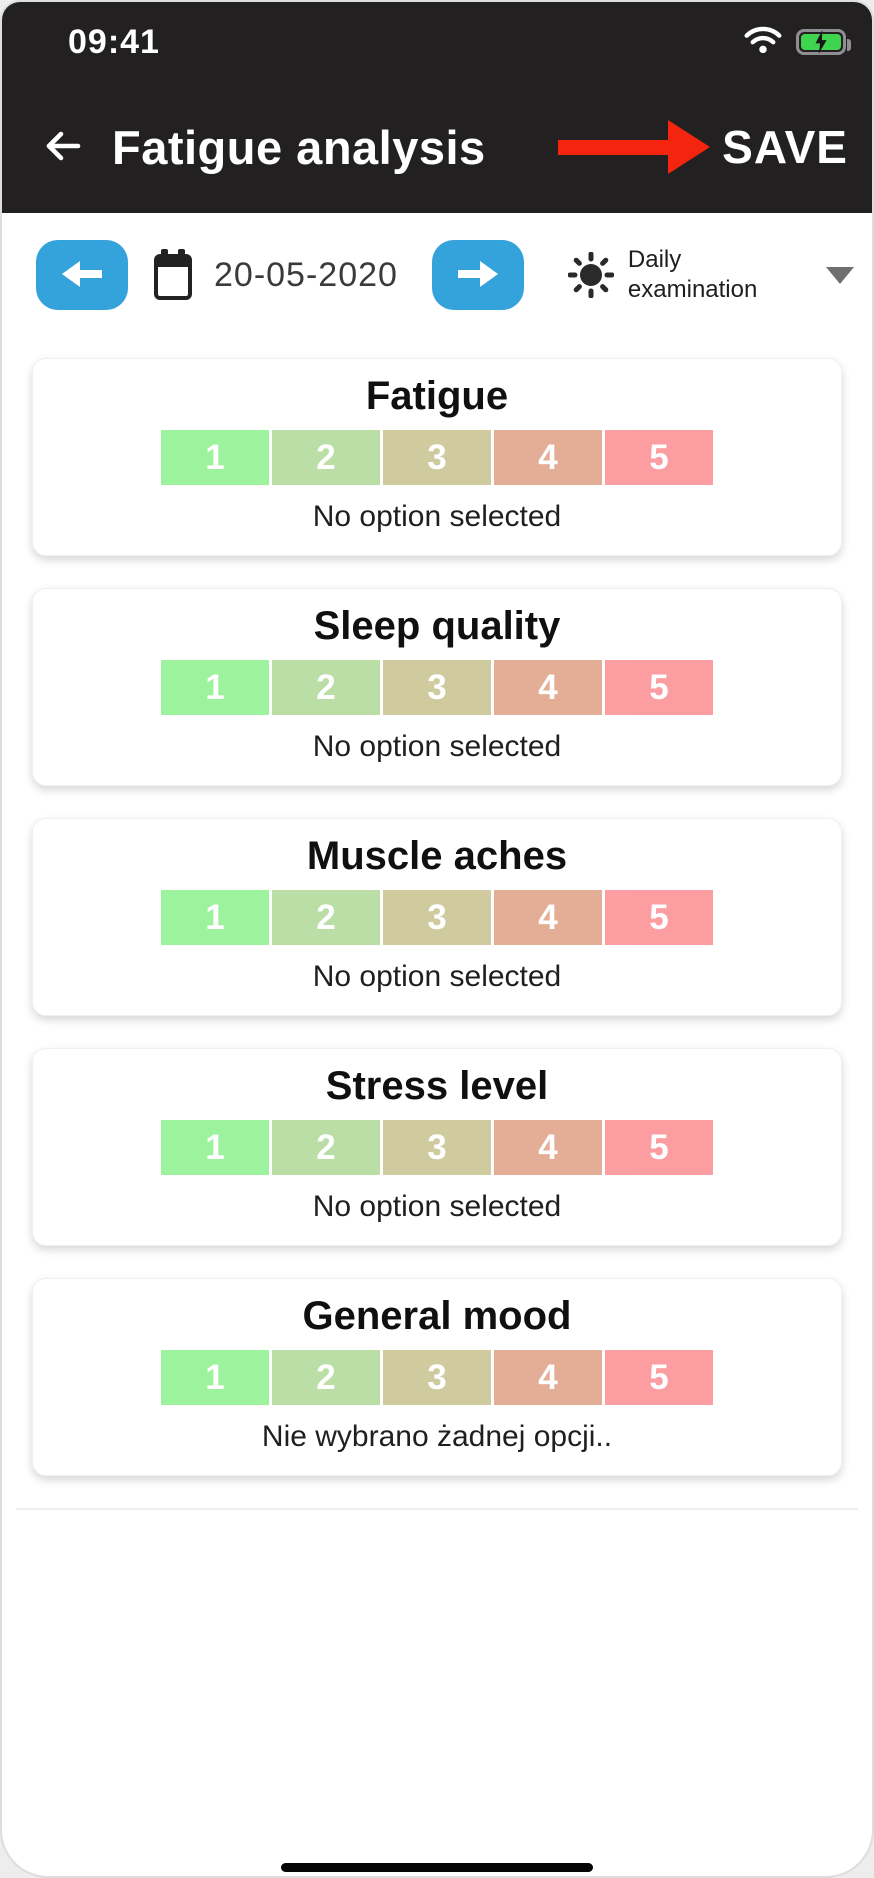 The width and height of the screenshot is (874, 1878). I want to click on wifi-icon, so click(763, 42).